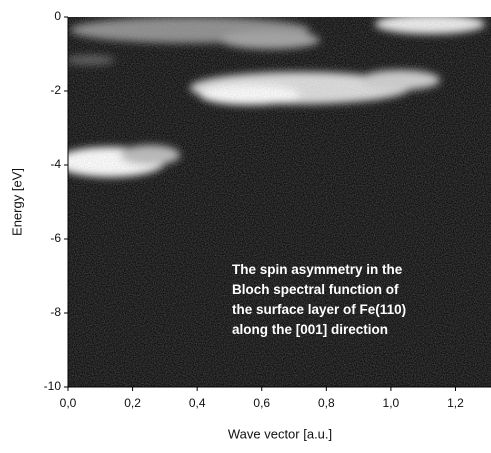 Image resolution: width=491 pixels, height=453 pixels. What do you see at coordinates (317, 269) in the screenshot?
I see `annotation-line: The spin asymmetry in the` at bounding box center [317, 269].